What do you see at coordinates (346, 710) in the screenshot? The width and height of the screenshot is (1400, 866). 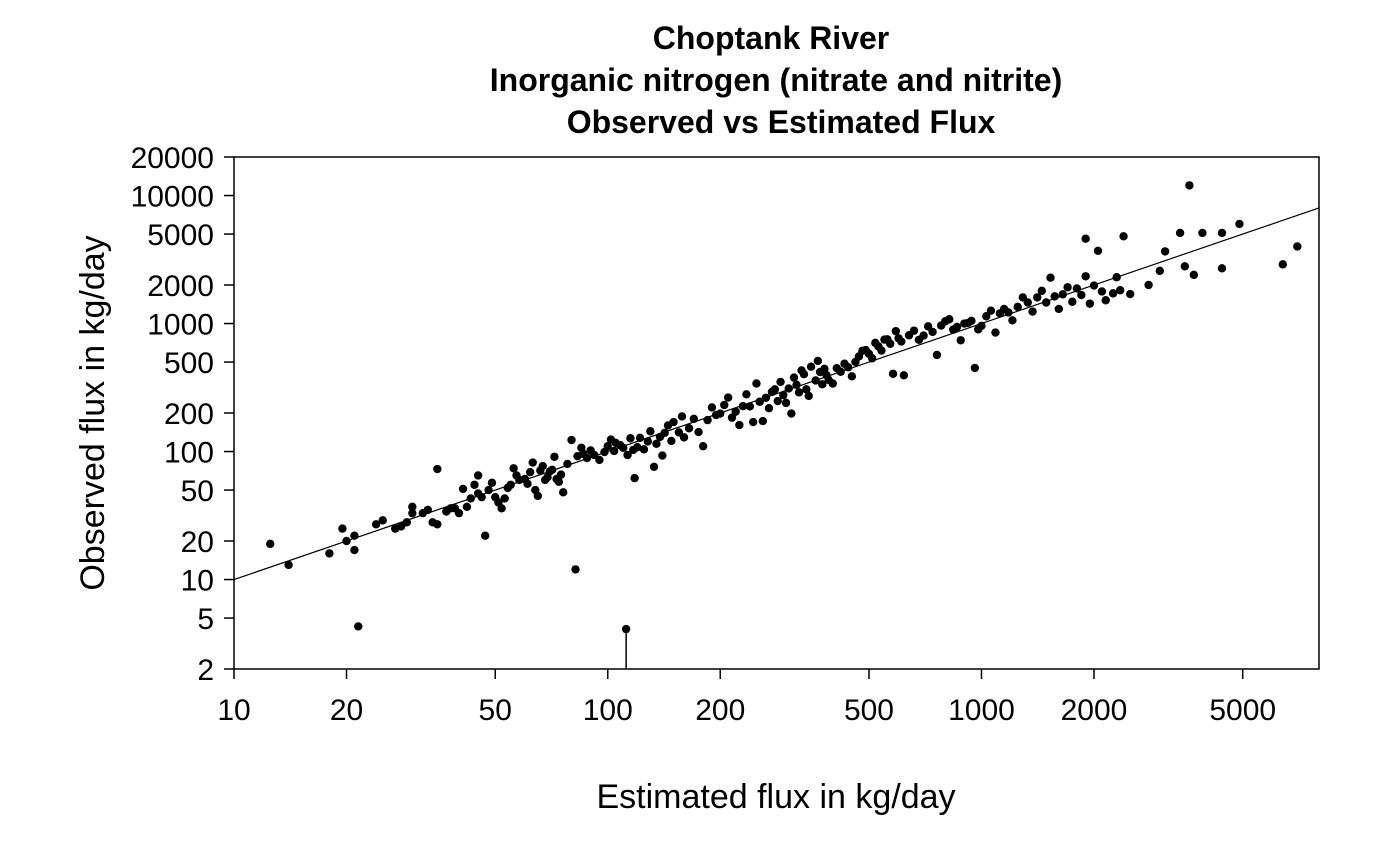 I see `x-tick-label: 20` at bounding box center [346, 710].